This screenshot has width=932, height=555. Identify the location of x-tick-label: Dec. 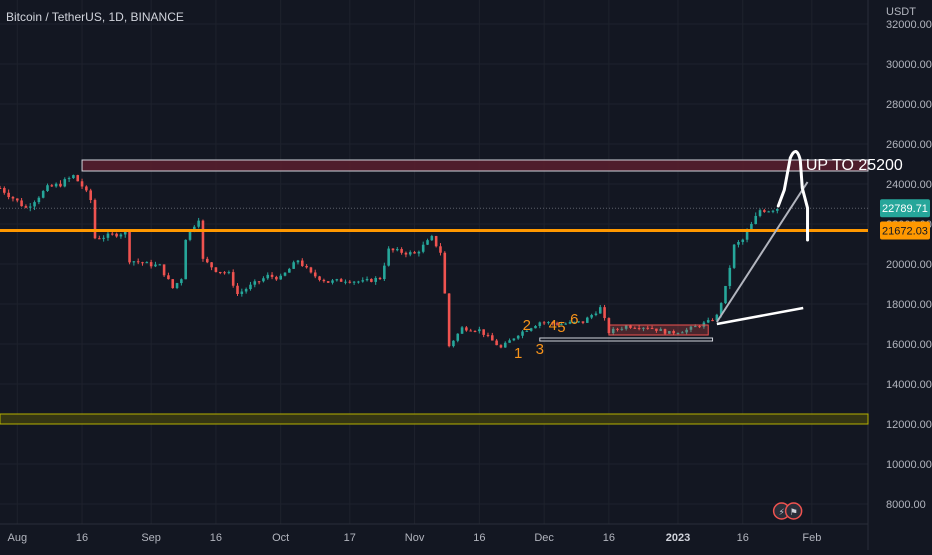
(544, 538).